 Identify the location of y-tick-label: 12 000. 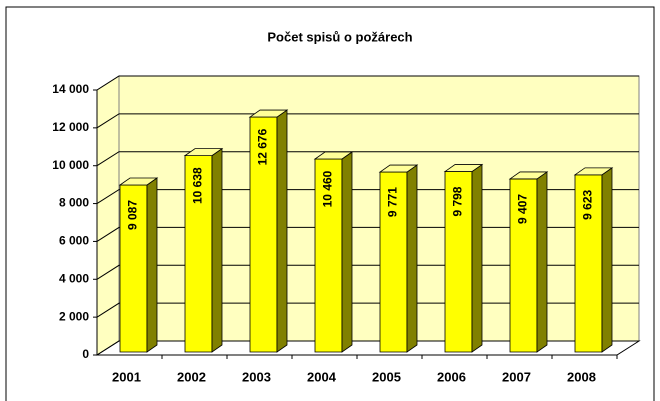
(70, 127).